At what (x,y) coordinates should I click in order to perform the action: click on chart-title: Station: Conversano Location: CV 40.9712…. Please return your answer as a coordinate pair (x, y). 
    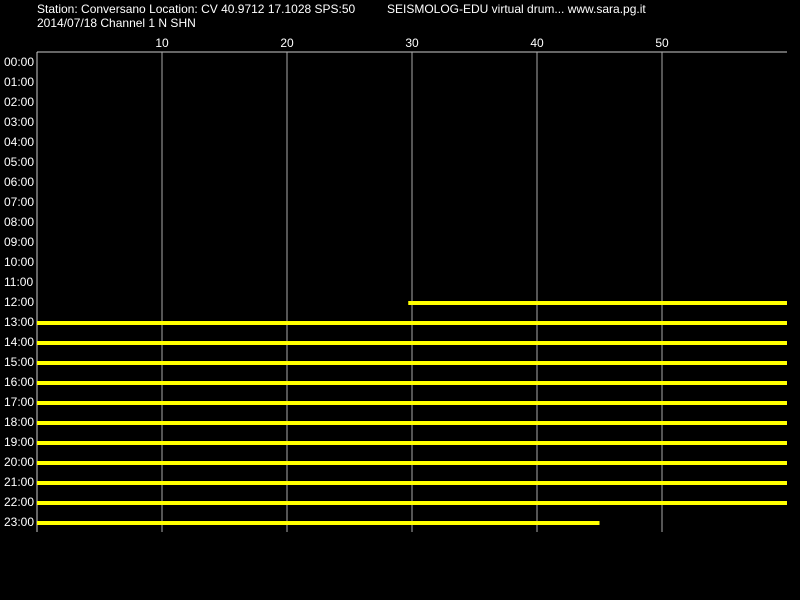
    Looking at the image, I should click on (196, 9).